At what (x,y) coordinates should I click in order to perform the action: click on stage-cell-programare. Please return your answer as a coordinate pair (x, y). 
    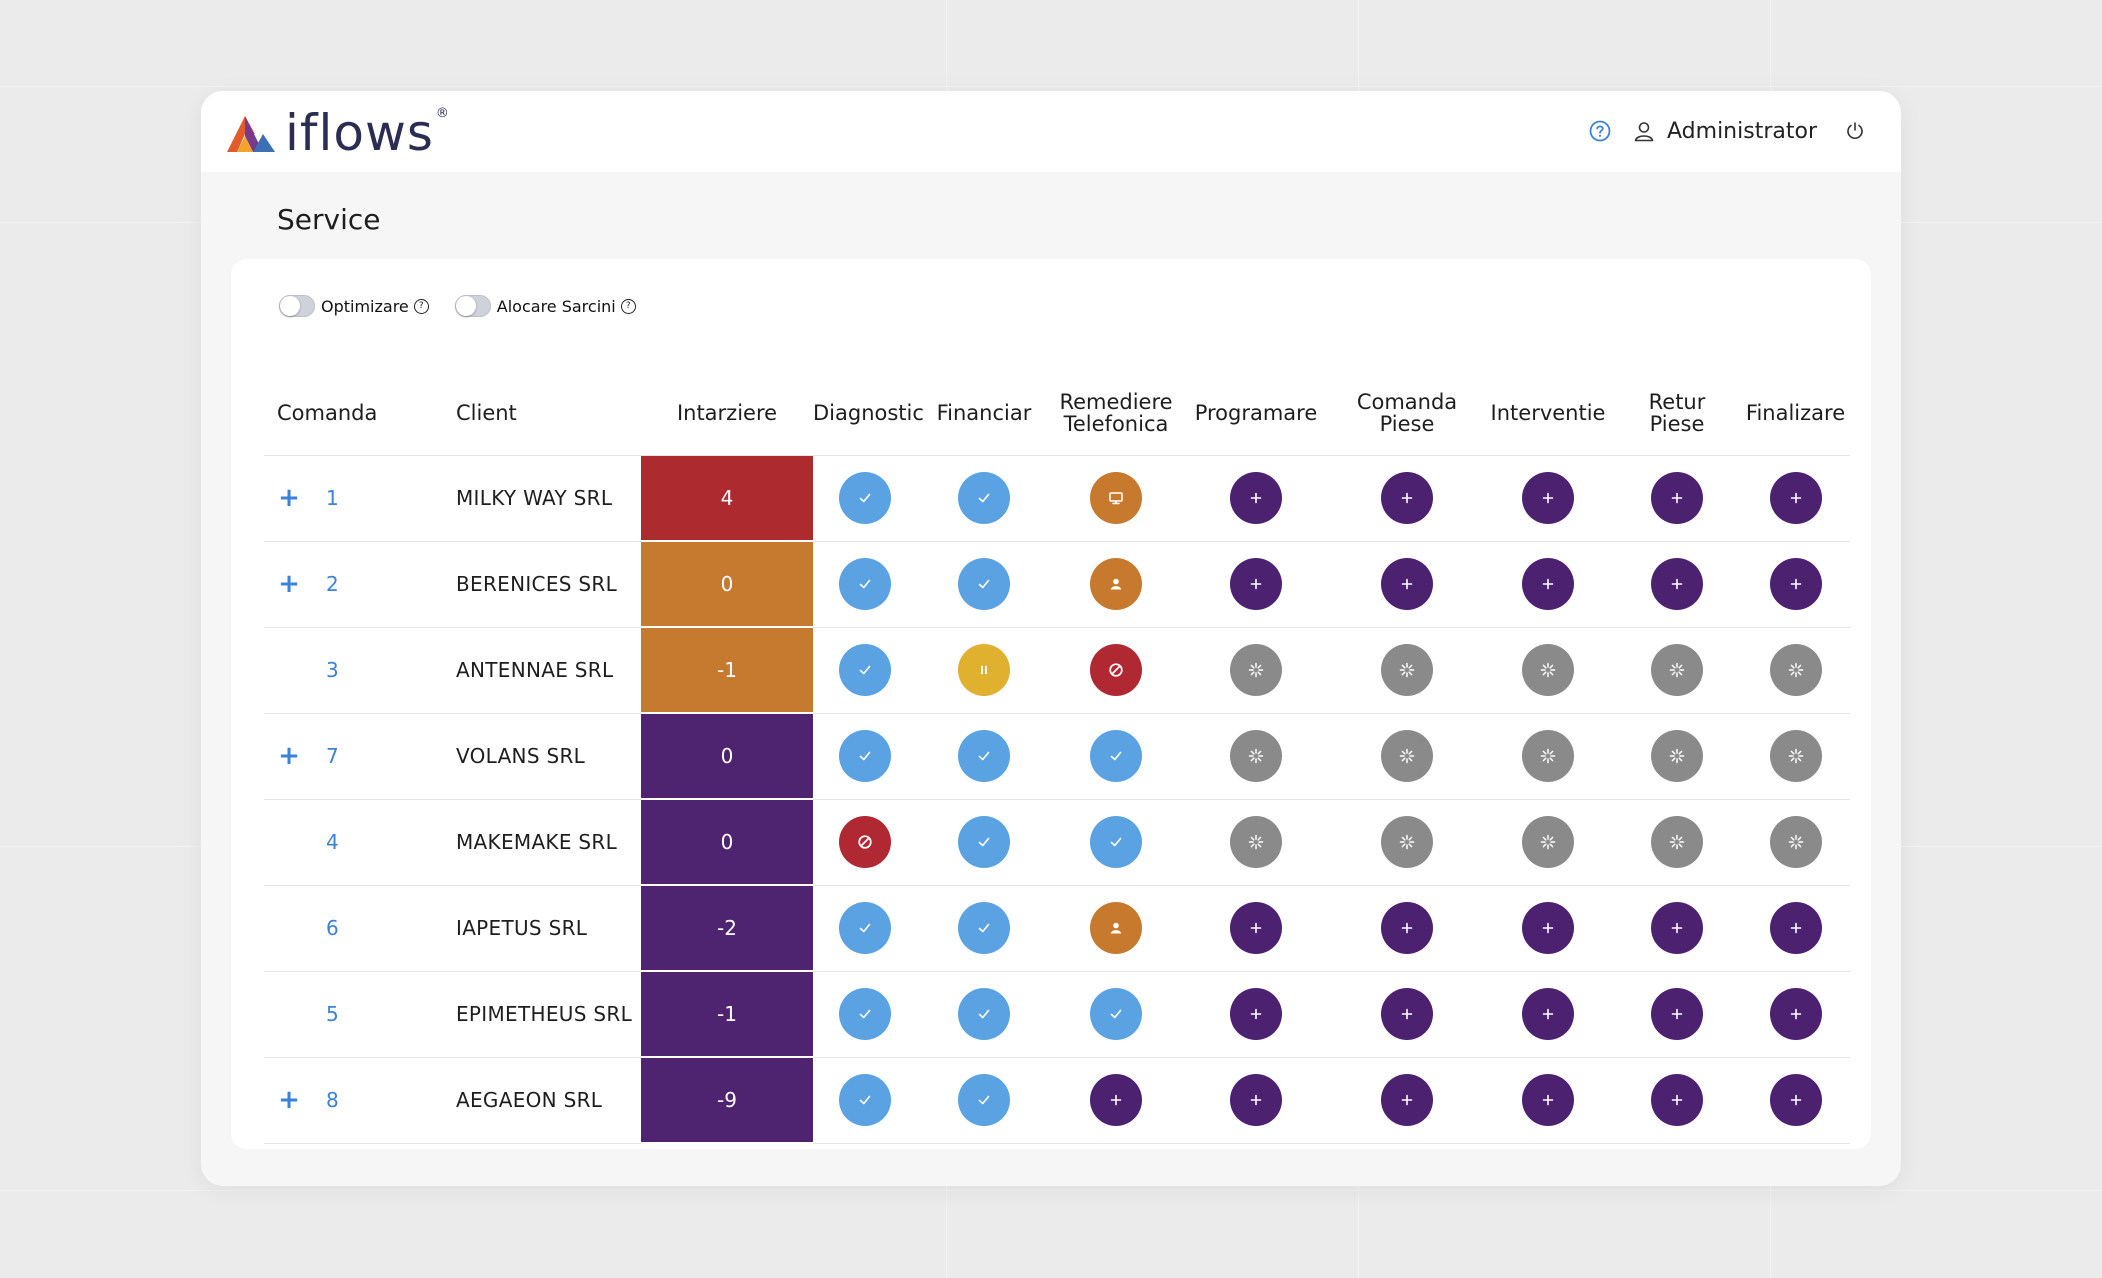
    Looking at the image, I should click on (1256, 928).